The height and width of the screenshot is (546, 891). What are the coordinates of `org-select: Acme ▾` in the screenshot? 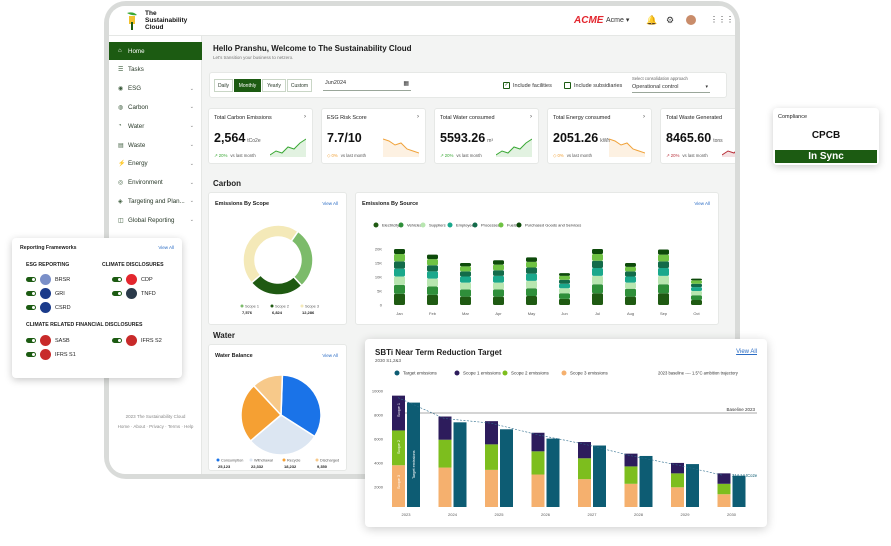 It's located at (617, 20).